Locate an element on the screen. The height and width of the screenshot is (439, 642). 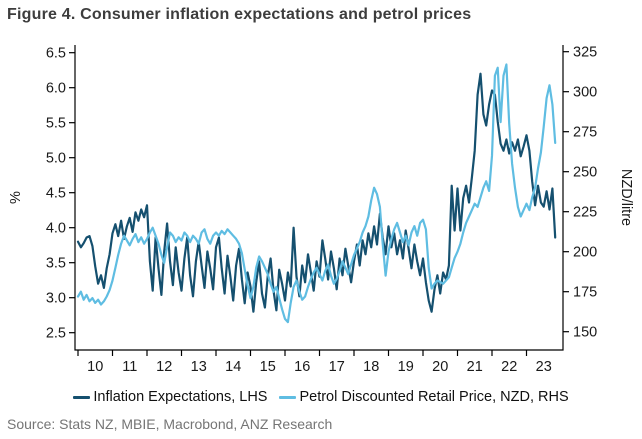
legend-label-inflation: Inflation Expectations, LHS is located at coordinates (180, 397).